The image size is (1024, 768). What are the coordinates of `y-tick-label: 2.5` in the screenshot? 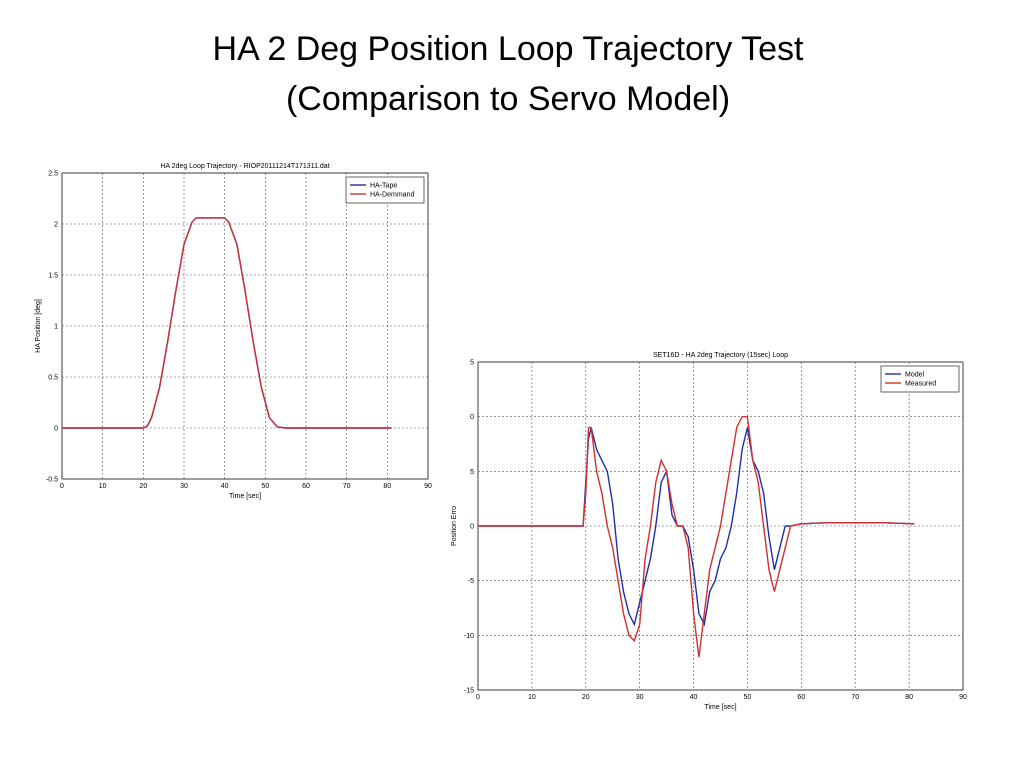 It's located at (53, 174).